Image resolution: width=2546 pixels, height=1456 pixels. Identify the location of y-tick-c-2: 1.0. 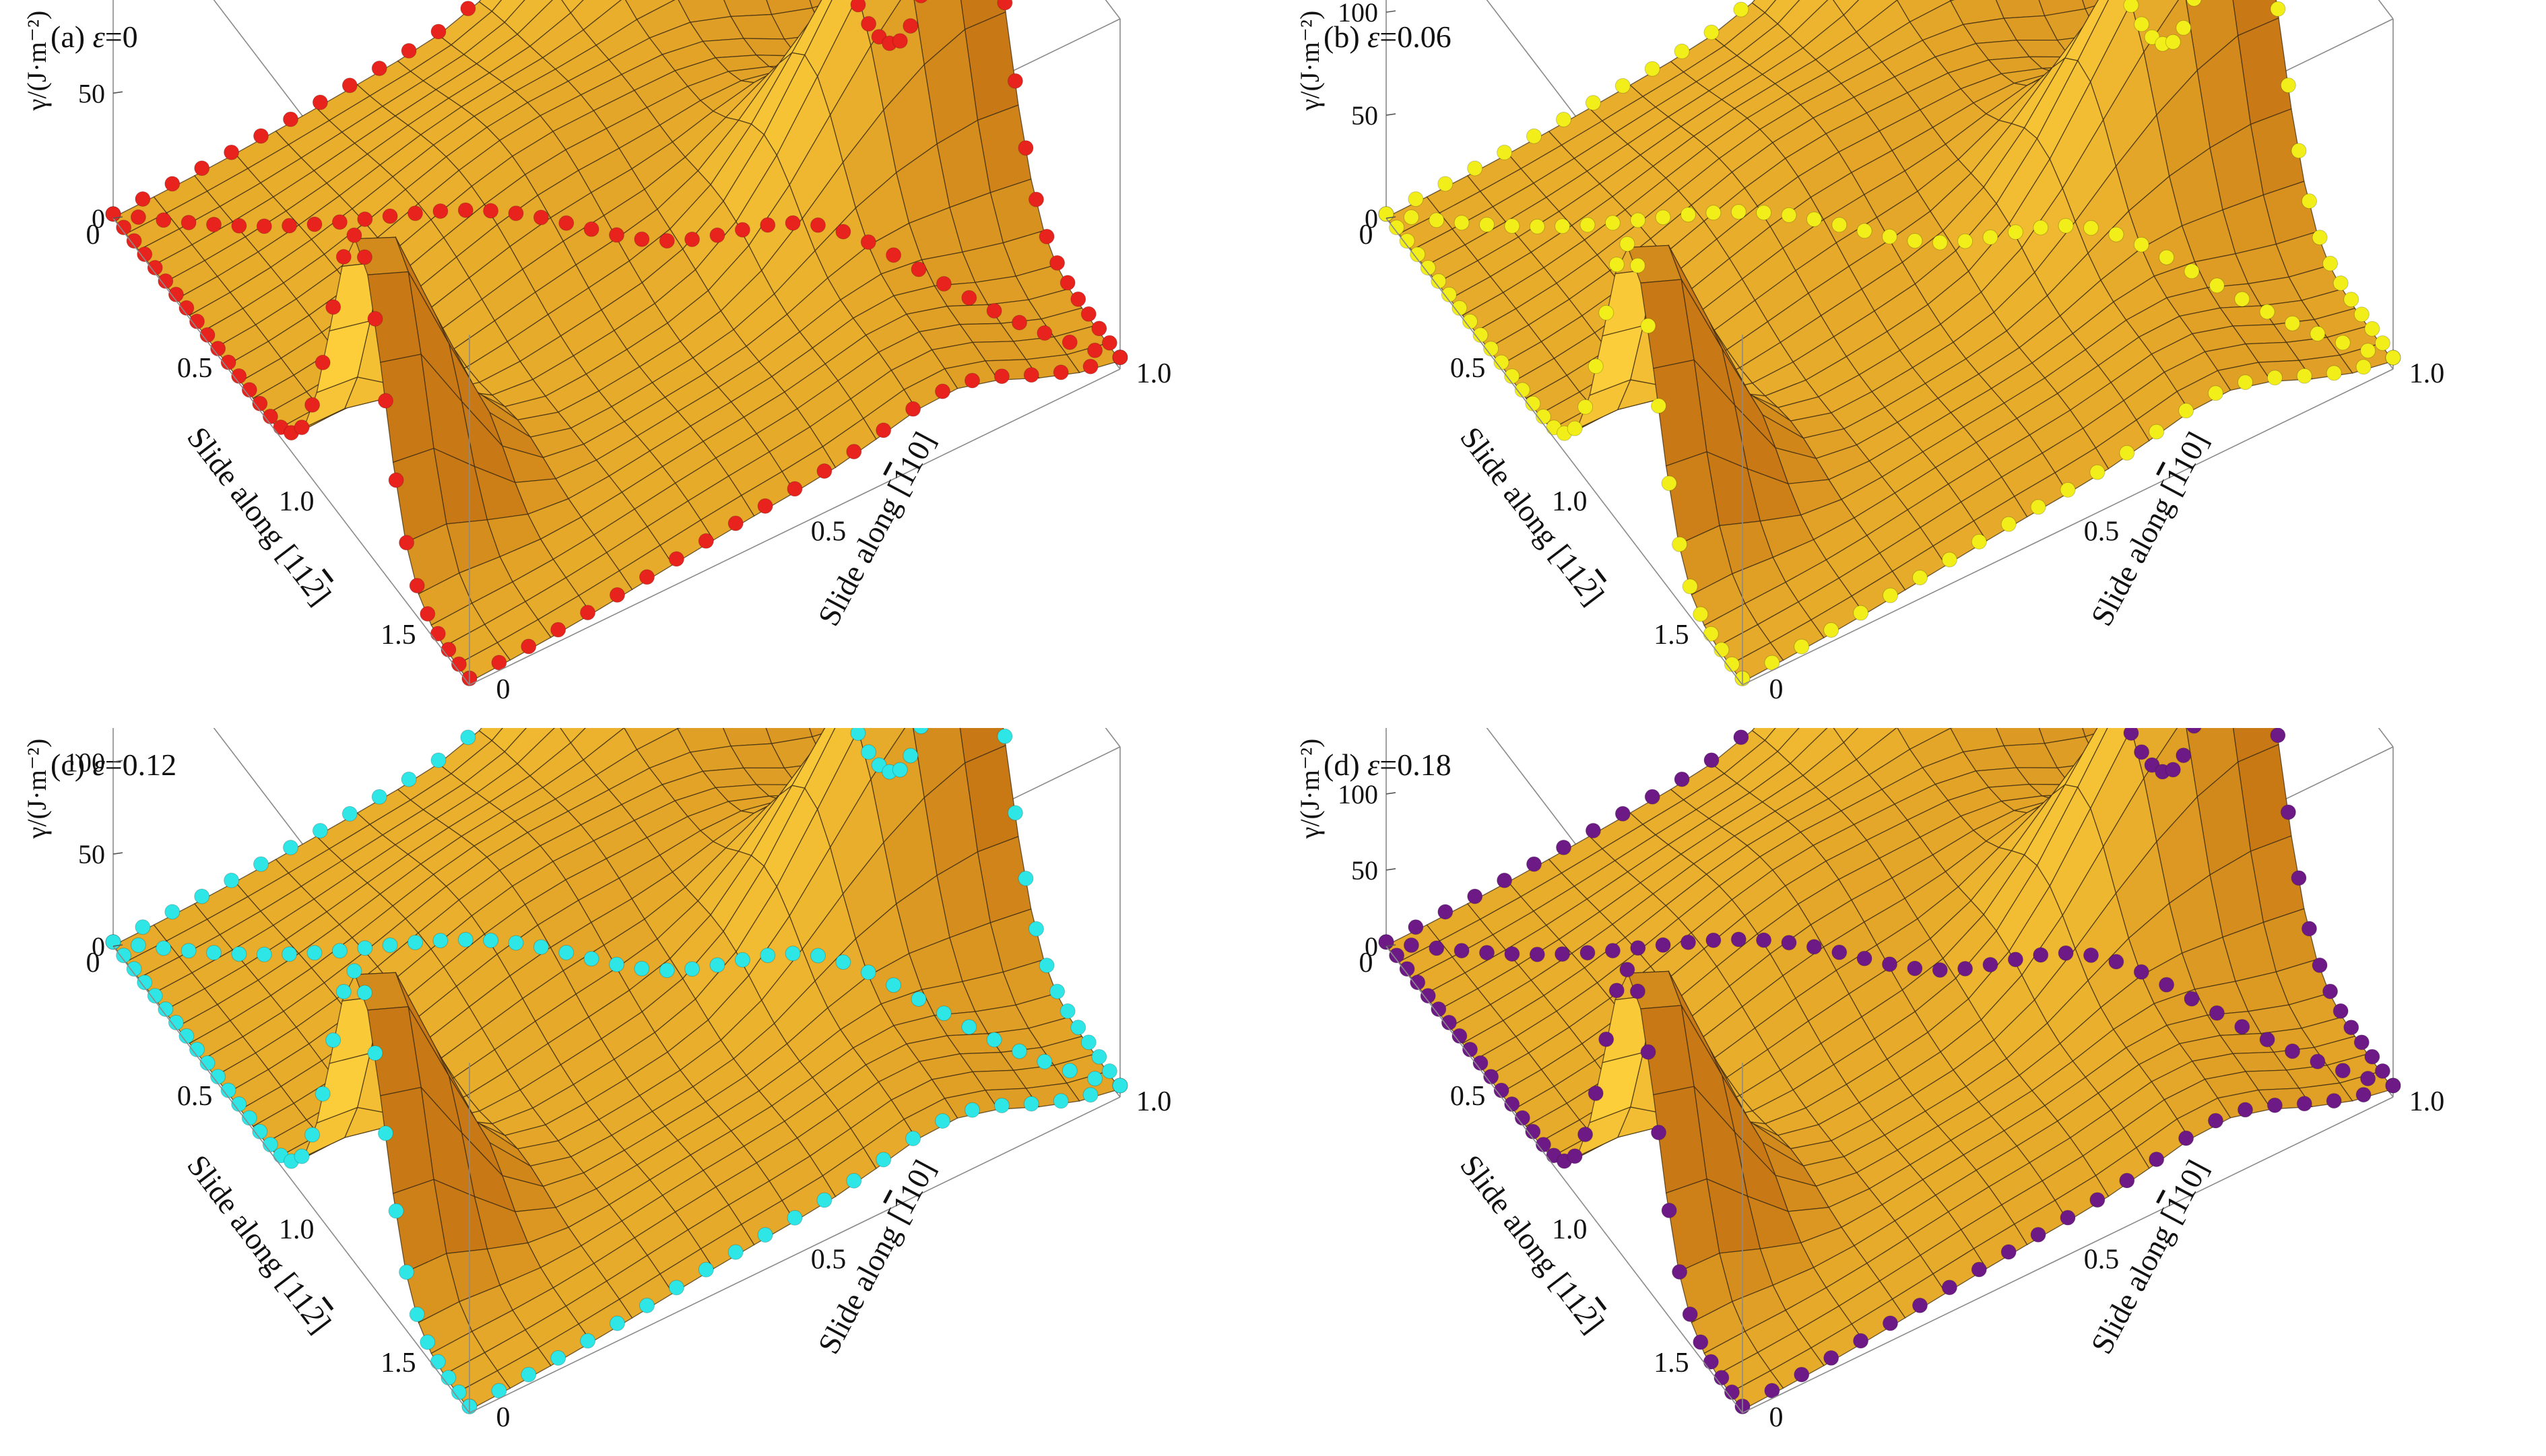
(1154, 1101).